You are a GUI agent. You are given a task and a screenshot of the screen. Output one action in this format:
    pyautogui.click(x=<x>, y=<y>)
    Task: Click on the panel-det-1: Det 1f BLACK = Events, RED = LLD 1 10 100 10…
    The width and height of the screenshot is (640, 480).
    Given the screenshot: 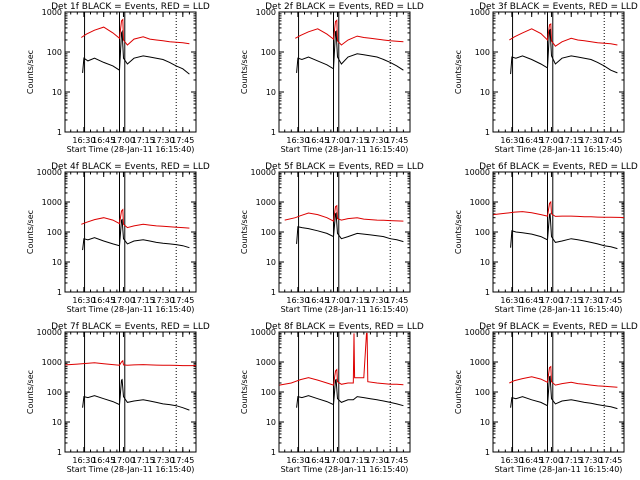 What is the action you would take?
    pyautogui.click(x=118, y=78)
    